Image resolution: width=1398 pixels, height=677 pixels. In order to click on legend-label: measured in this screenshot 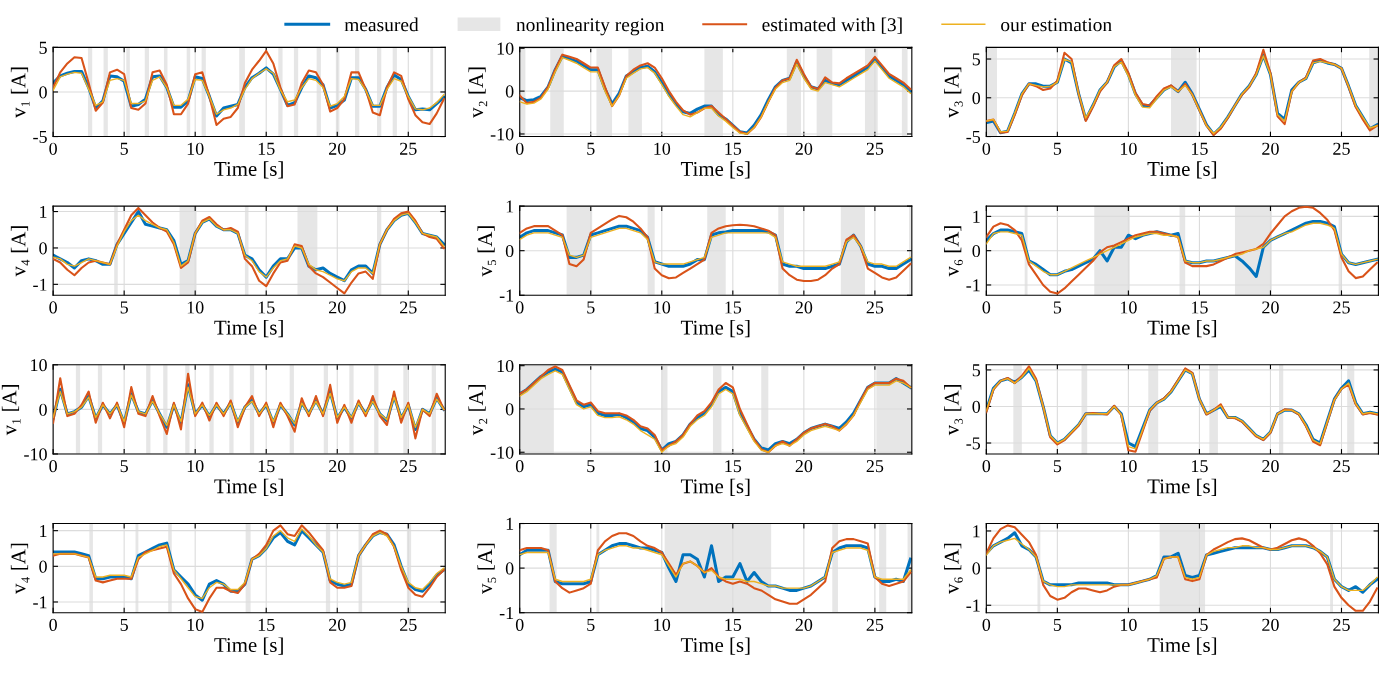, I will do `click(381, 24)`.